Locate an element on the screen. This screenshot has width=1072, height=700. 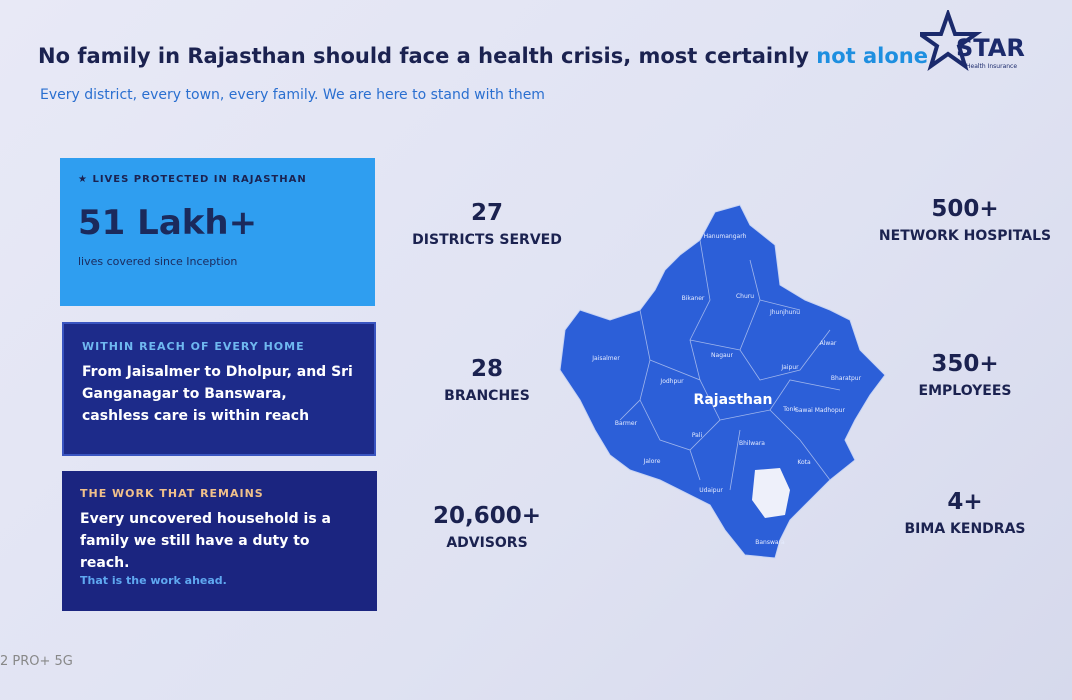
watermark: 2 PRO+ 5G is located at coordinates (36, 661).